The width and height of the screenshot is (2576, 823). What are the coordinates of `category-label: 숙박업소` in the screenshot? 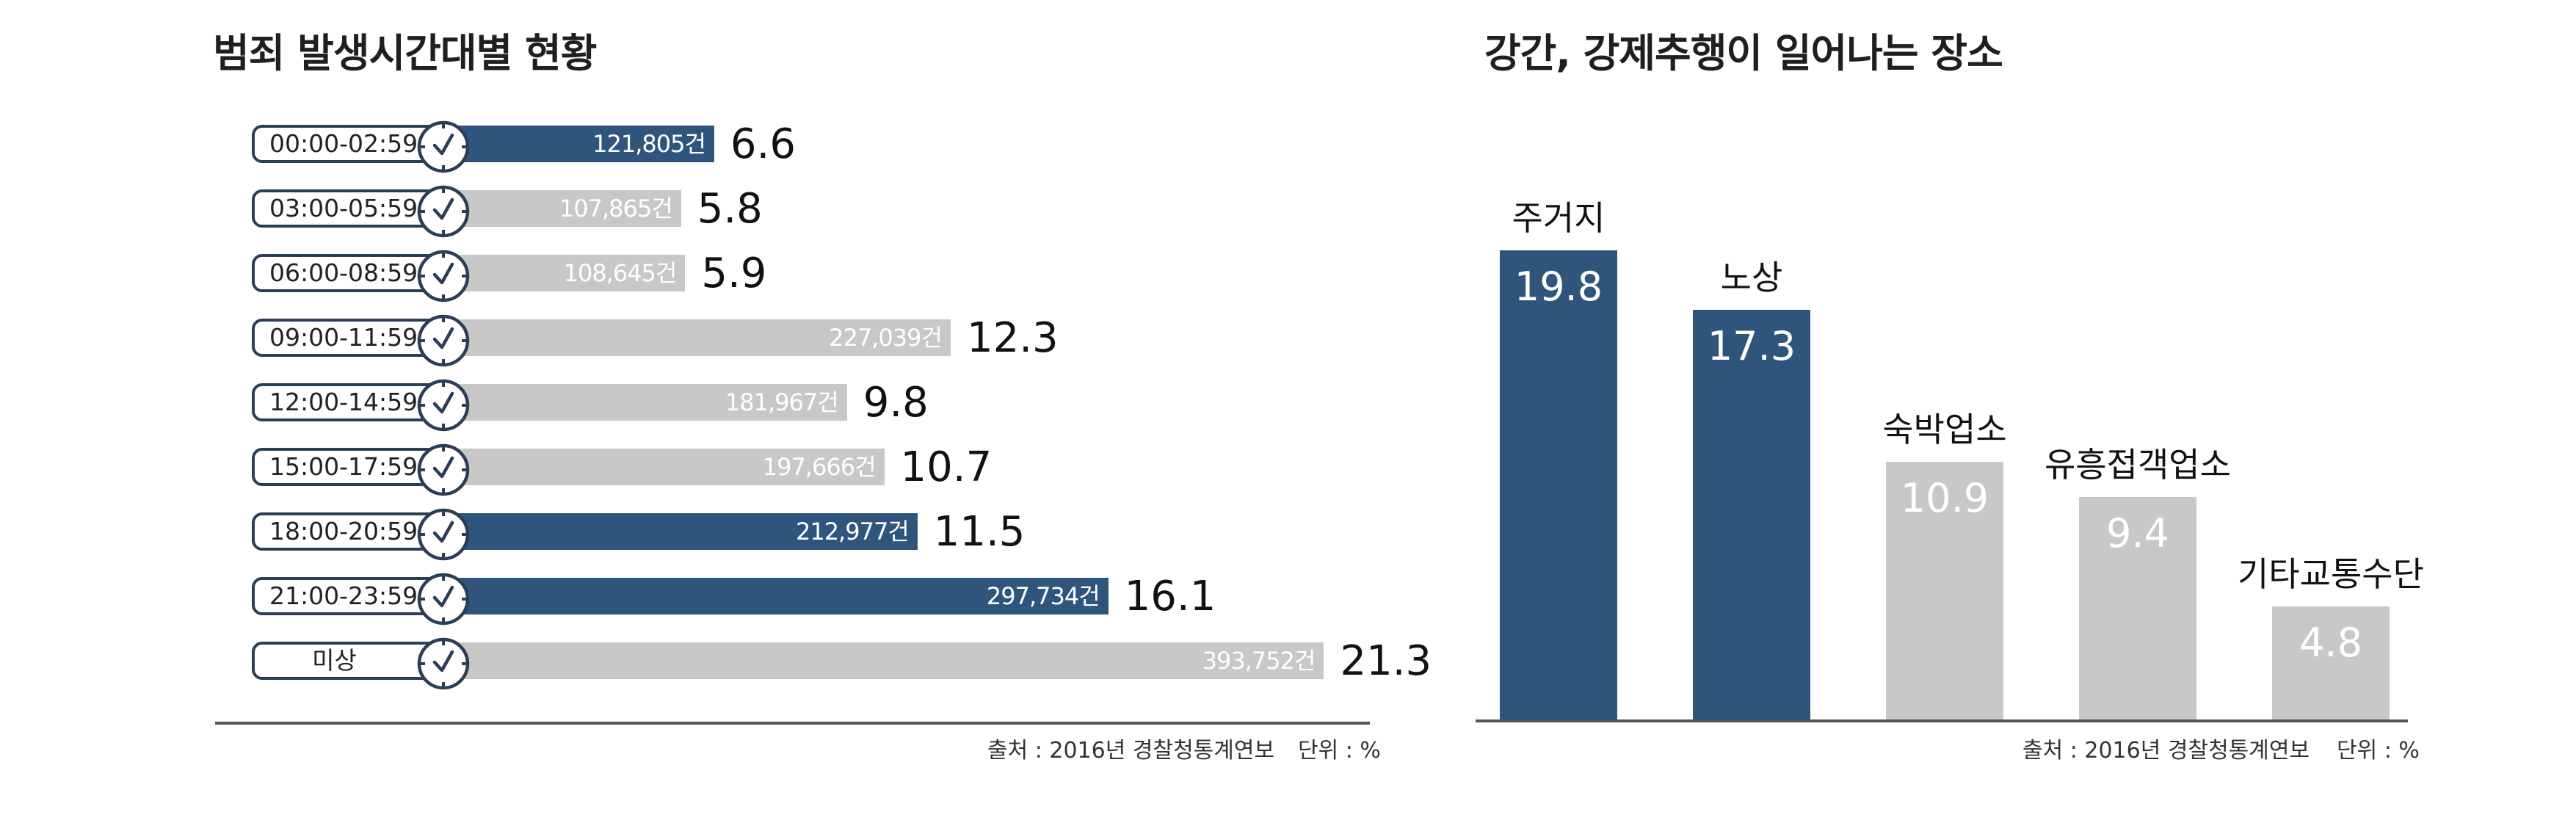 It's located at (1944, 429).